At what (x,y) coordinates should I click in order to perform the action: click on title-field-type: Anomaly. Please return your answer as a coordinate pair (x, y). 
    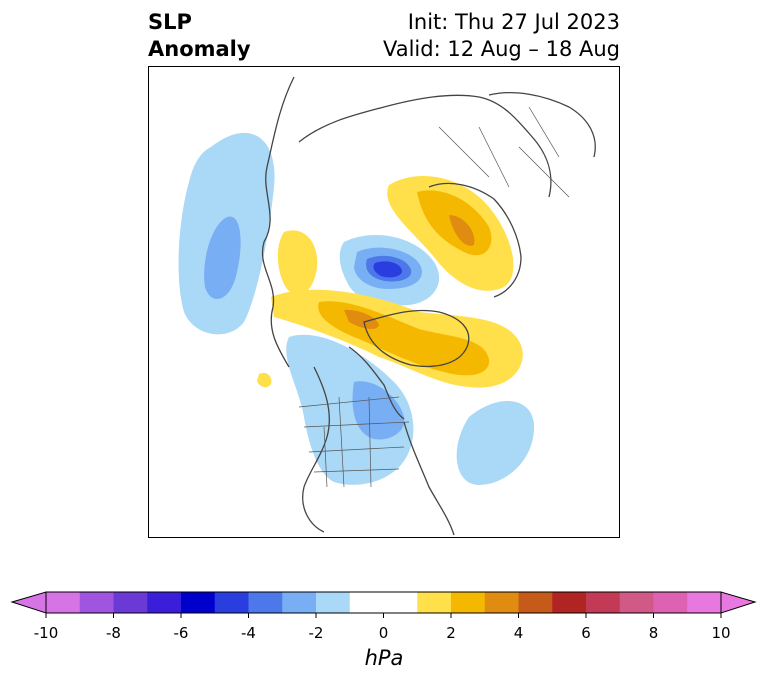
    Looking at the image, I should click on (199, 49).